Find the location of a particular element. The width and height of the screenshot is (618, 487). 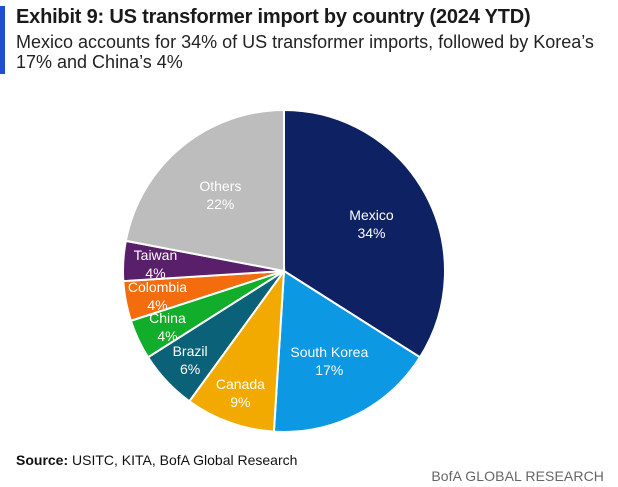

source-label: Source: is located at coordinates (42, 460).